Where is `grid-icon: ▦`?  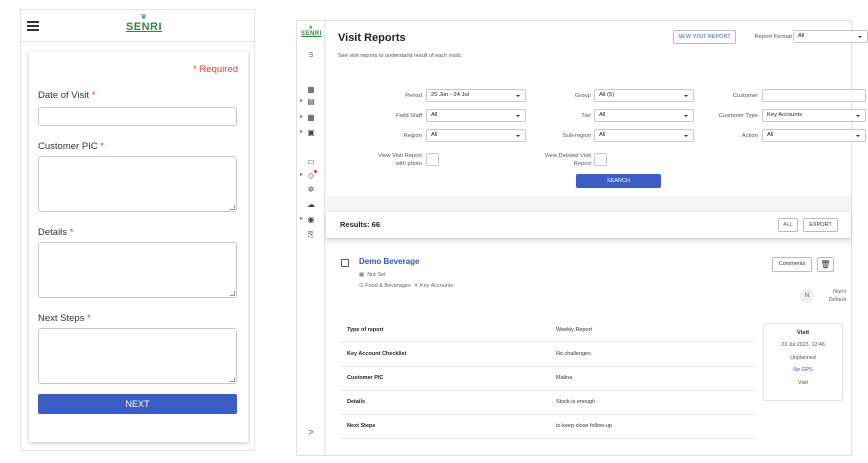 grid-icon: ▦ is located at coordinates (362, 275).